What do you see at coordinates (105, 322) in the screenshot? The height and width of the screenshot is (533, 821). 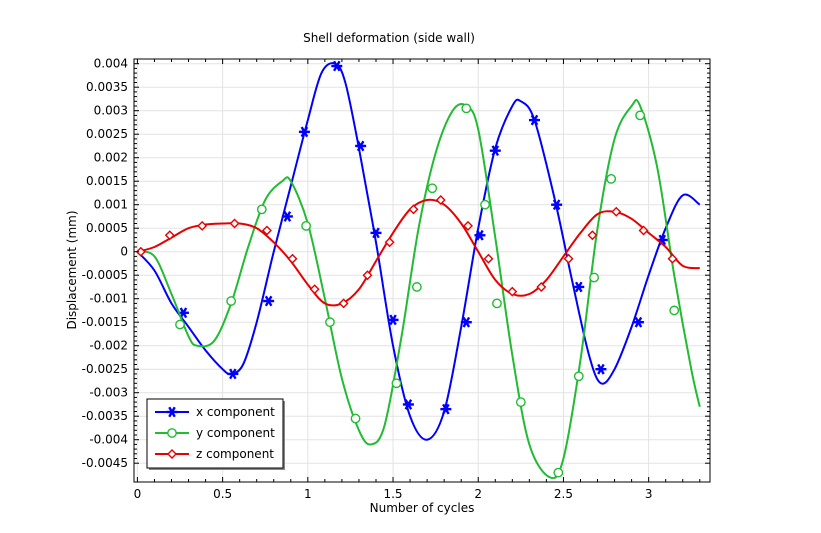 I see `y-tick-label: -0.0015` at bounding box center [105, 322].